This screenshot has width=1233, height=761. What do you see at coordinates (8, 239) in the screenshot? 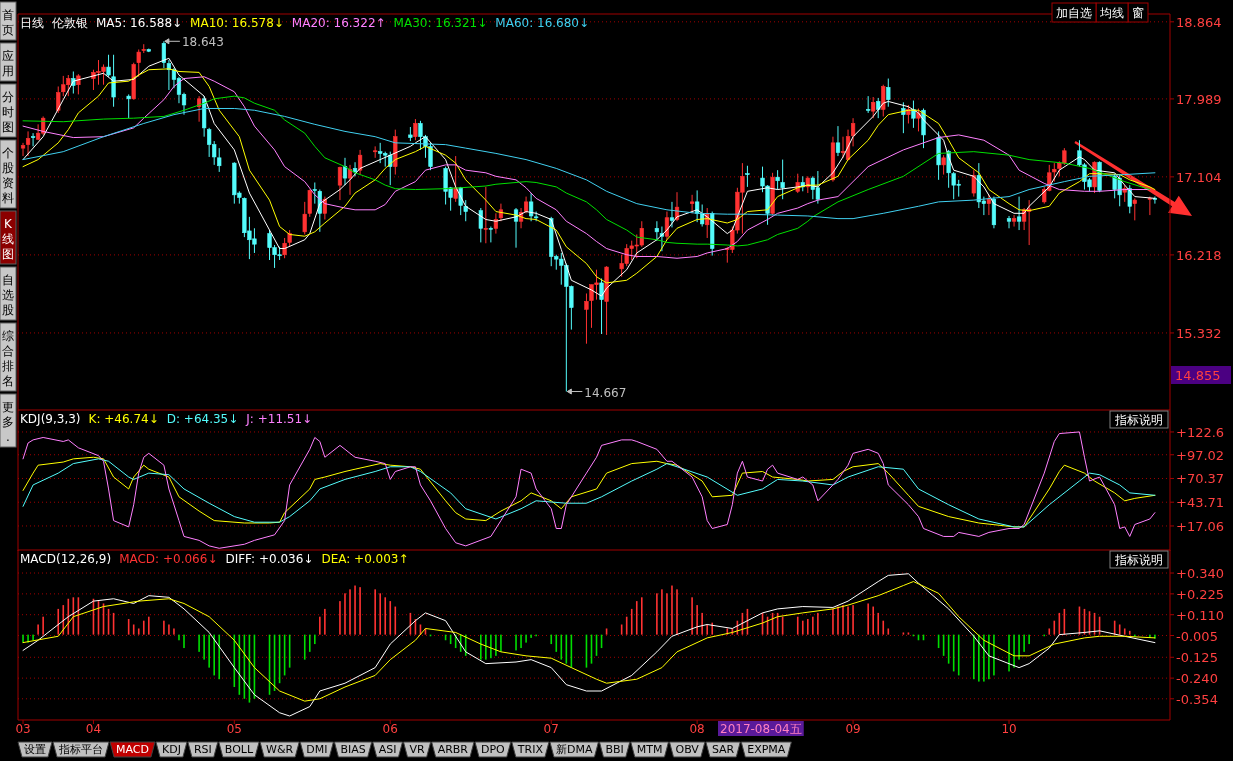
I see `text: K线图` at bounding box center [8, 239].